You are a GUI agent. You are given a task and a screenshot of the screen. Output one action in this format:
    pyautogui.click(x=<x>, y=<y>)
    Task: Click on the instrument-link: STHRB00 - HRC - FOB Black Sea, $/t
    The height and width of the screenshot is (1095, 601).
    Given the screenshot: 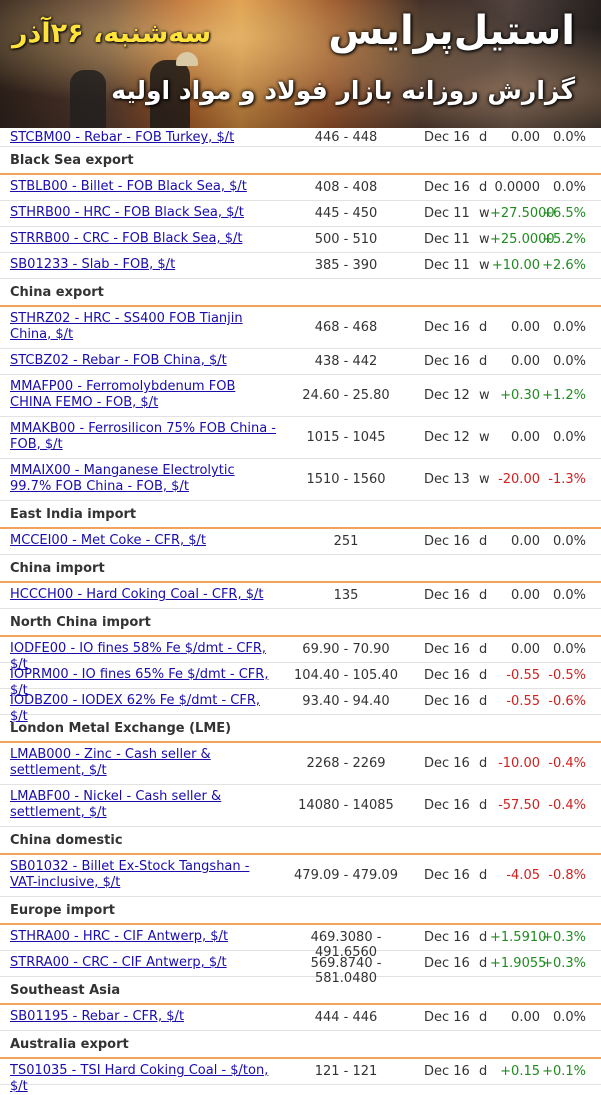 What is the action you would take?
    pyautogui.click(x=127, y=212)
    